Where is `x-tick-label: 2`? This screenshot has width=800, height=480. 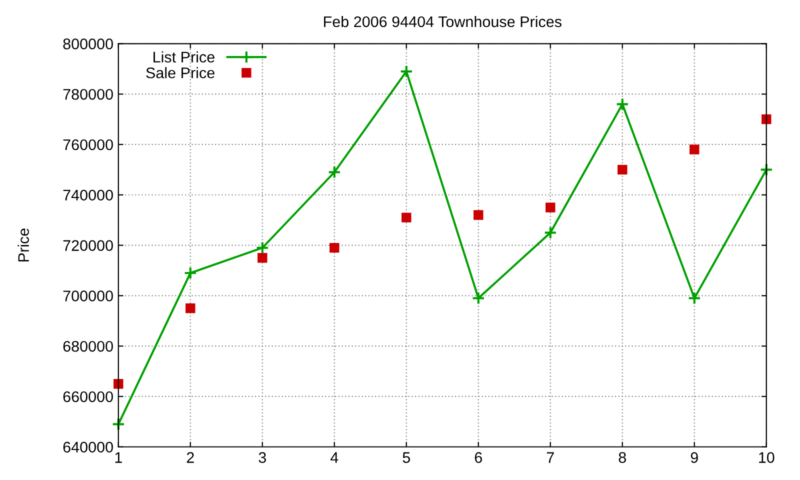
x-tick-label: 2 is located at coordinates (190, 457).